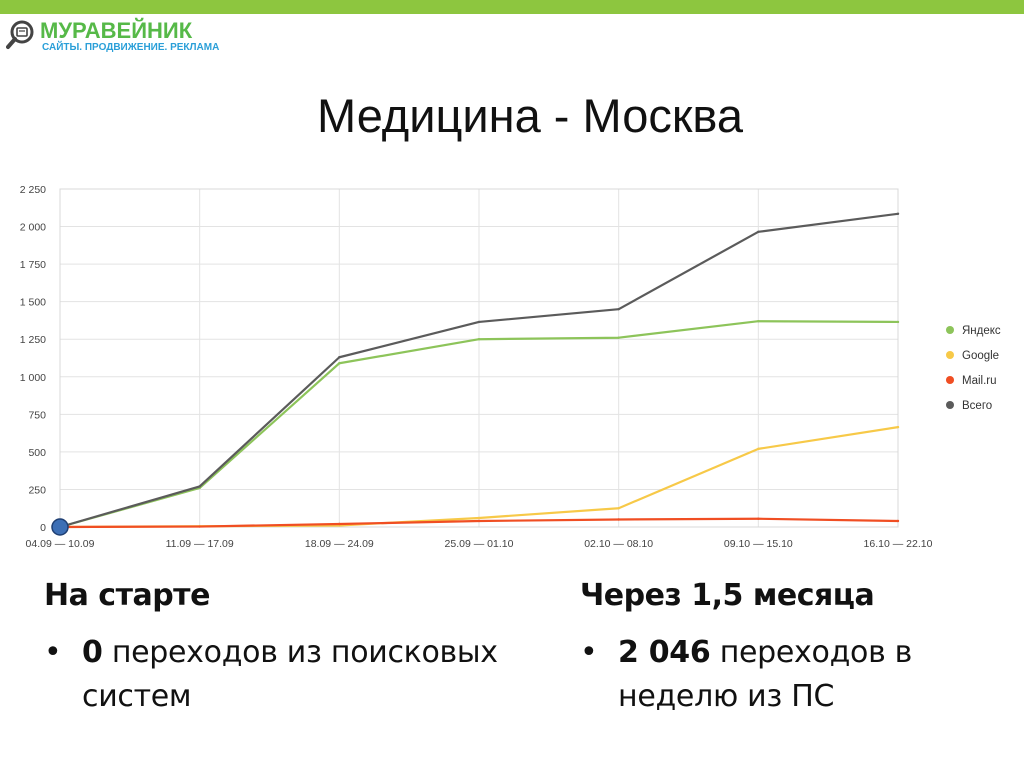 This screenshot has height=769, width=1024. What do you see at coordinates (979, 381) in the screenshot?
I see `legend-label: Mail.ru` at bounding box center [979, 381].